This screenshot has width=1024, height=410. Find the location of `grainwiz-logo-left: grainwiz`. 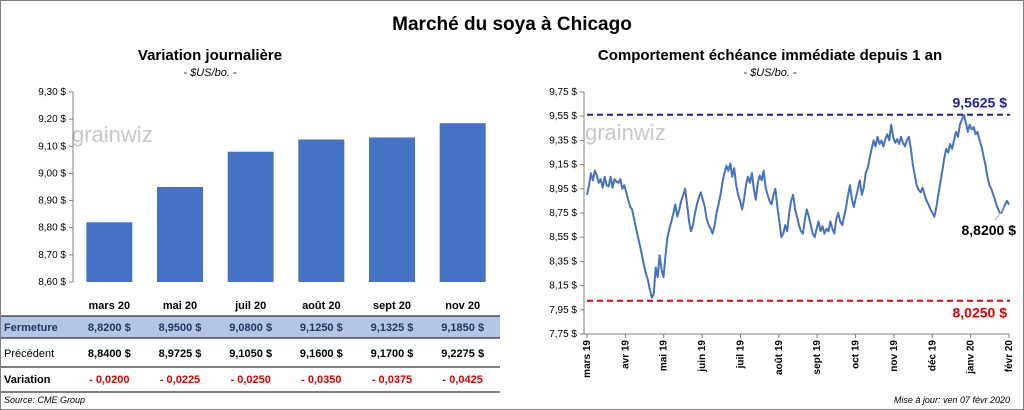

grainwiz-logo-left: grainwiz is located at coordinates (112, 134).